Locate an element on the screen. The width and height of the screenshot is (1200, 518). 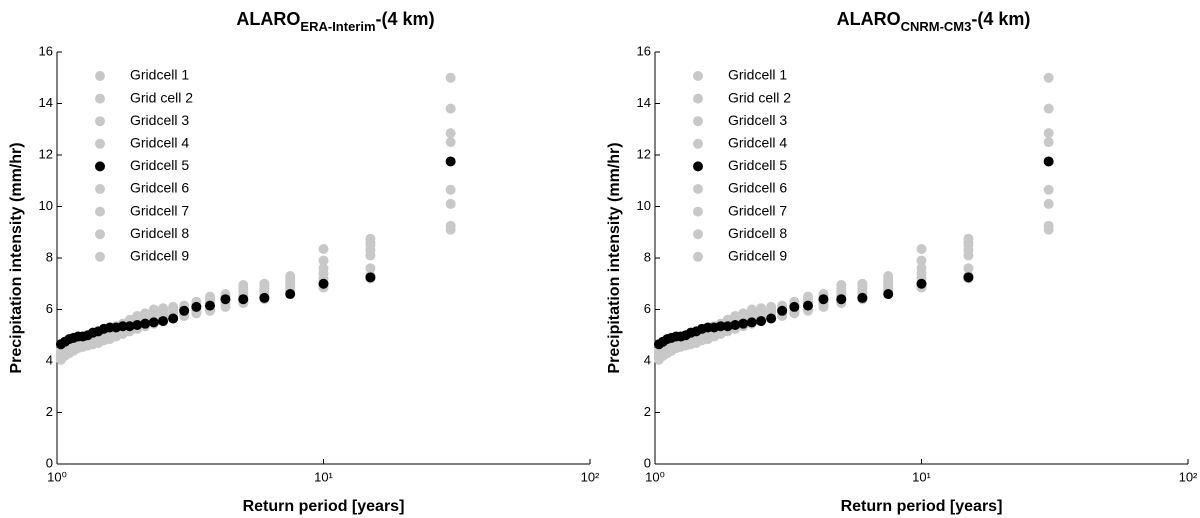
title-subscript: ERA-Interim is located at coordinates (337, 26).